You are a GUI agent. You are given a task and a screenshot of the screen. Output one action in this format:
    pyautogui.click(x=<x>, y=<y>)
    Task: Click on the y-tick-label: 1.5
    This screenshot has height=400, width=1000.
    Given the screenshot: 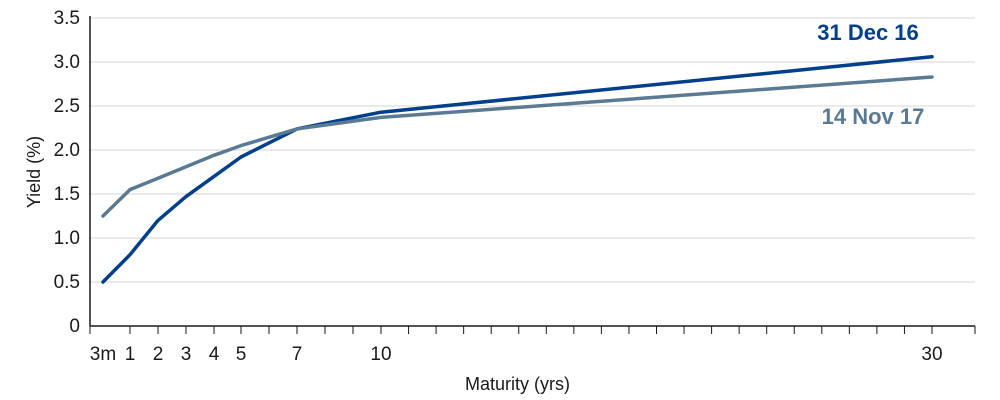 What is the action you would take?
    pyautogui.click(x=67, y=194)
    